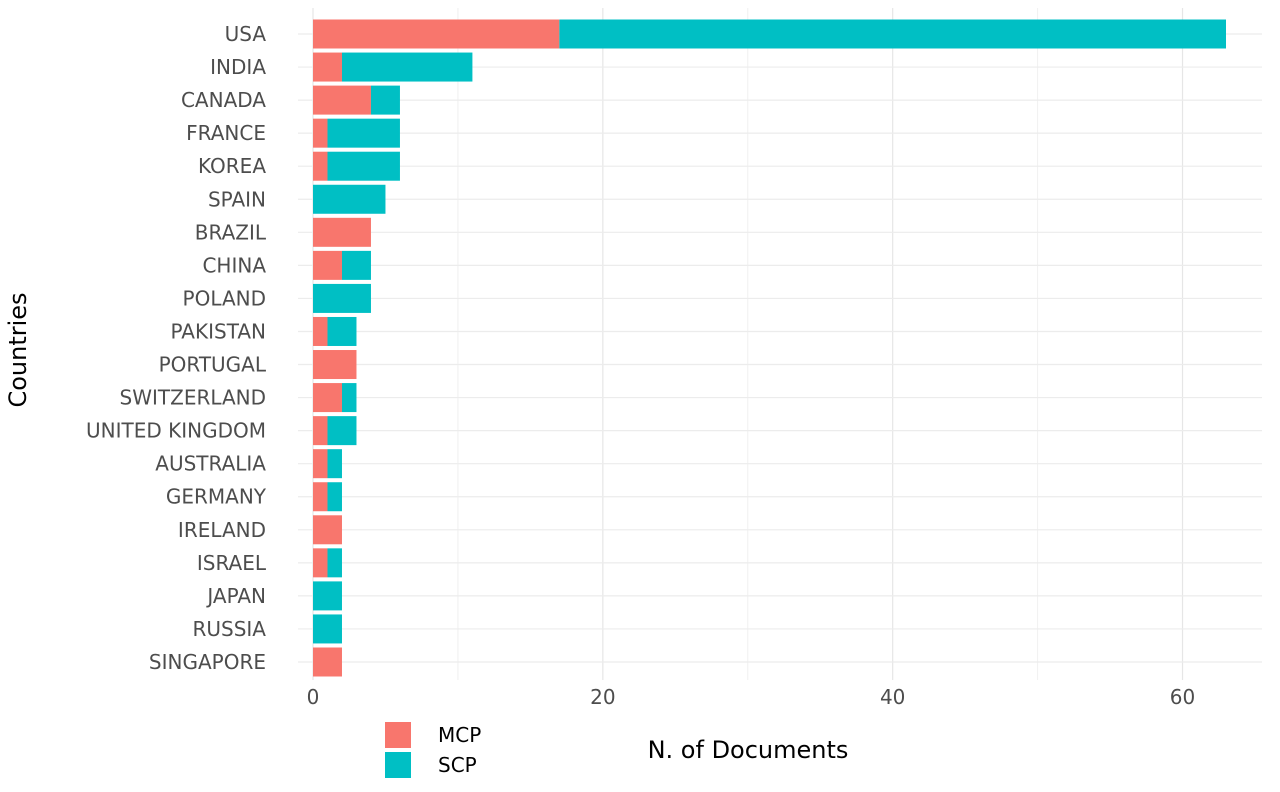 The width and height of the screenshot is (1280, 792). What do you see at coordinates (224, 298) in the screenshot?
I see `y-tick-label: POLAND` at bounding box center [224, 298].